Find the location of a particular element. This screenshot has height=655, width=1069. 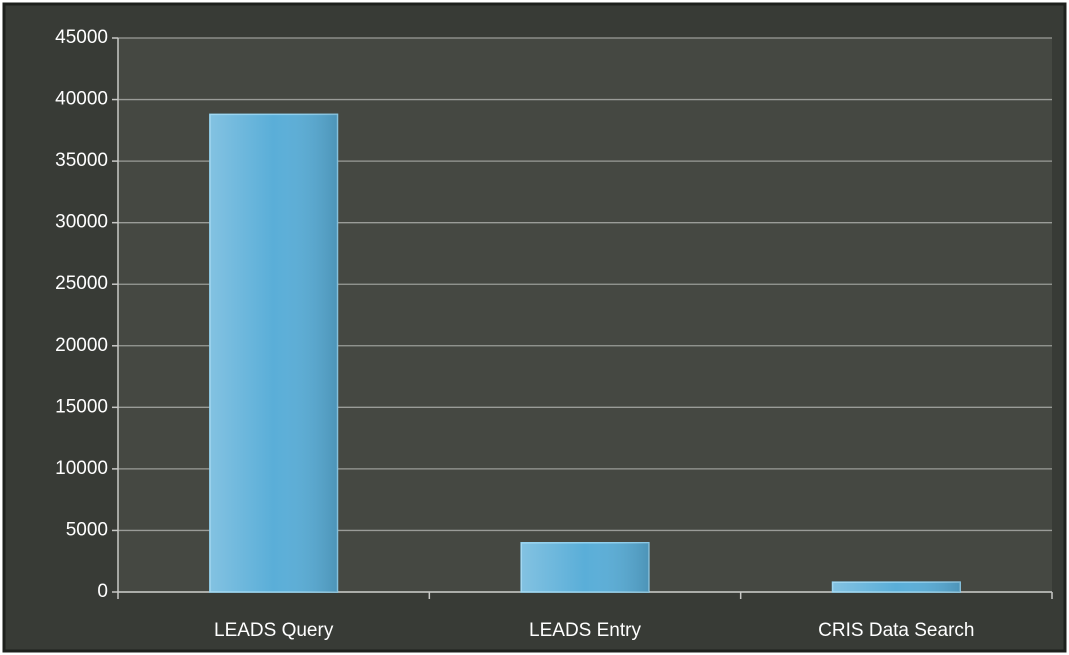

x-tick-label: LEADS Query is located at coordinates (274, 630).